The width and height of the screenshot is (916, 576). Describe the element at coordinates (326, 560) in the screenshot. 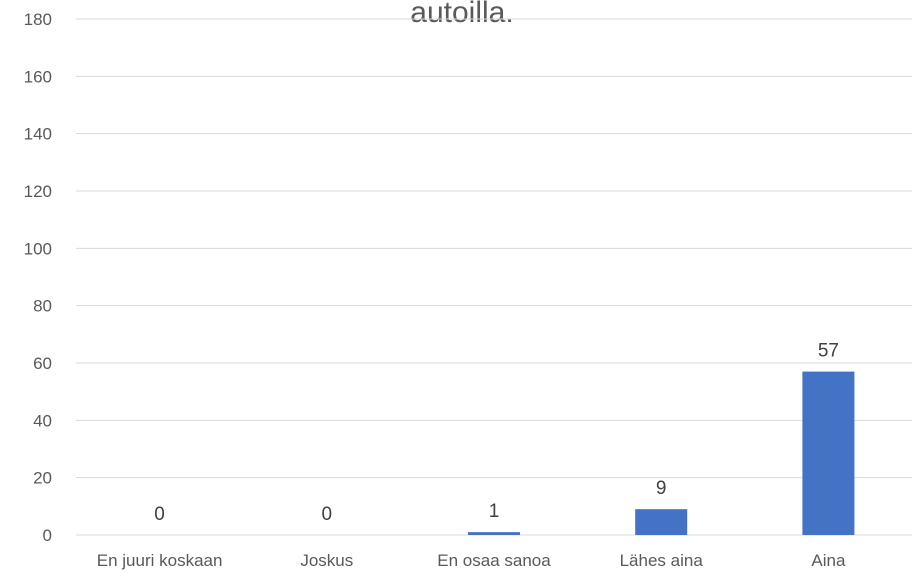

I see `category-label: Joskus` at that location.